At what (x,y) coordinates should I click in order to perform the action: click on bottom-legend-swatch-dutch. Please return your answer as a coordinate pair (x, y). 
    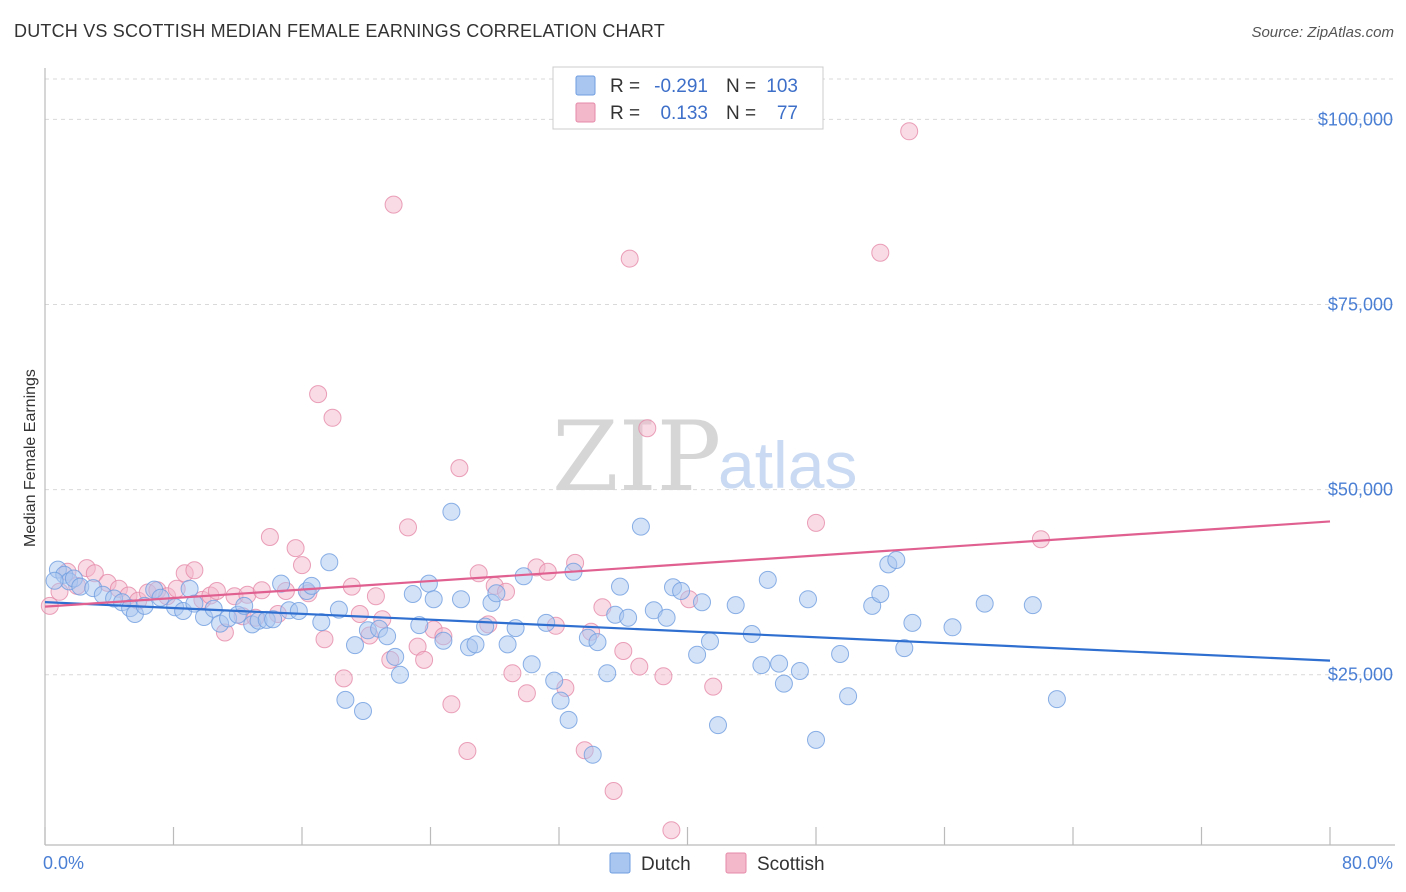
    Looking at the image, I should click on (620, 863).